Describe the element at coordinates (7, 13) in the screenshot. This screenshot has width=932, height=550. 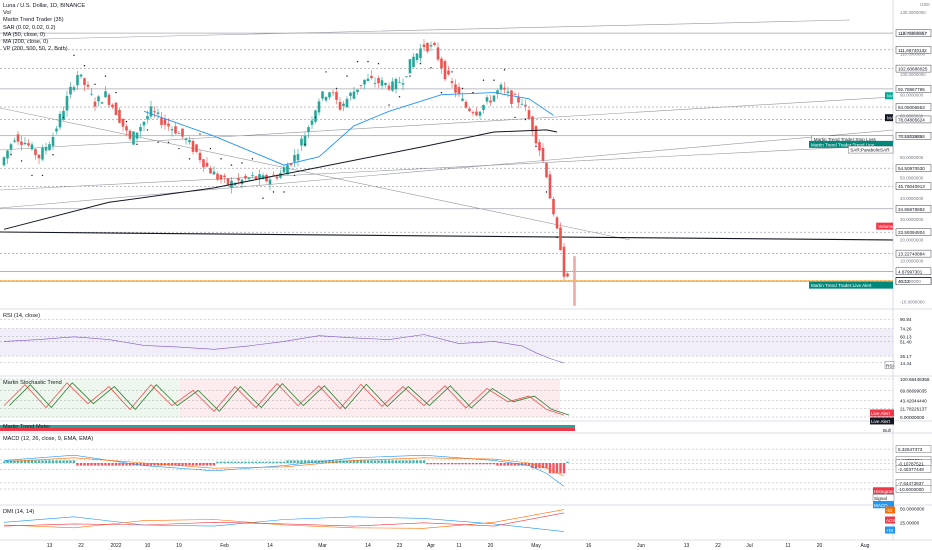
I see `legend-vol: Vol` at that location.